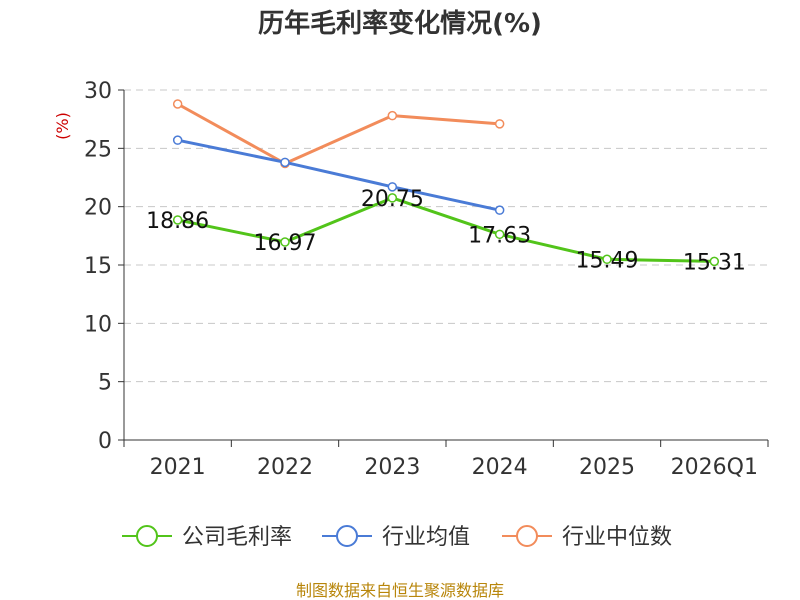 Image resolution: width=800 pixels, height=600 pixels. I want to click on legend-label-0: 公司毛利率, so click(237, 537).